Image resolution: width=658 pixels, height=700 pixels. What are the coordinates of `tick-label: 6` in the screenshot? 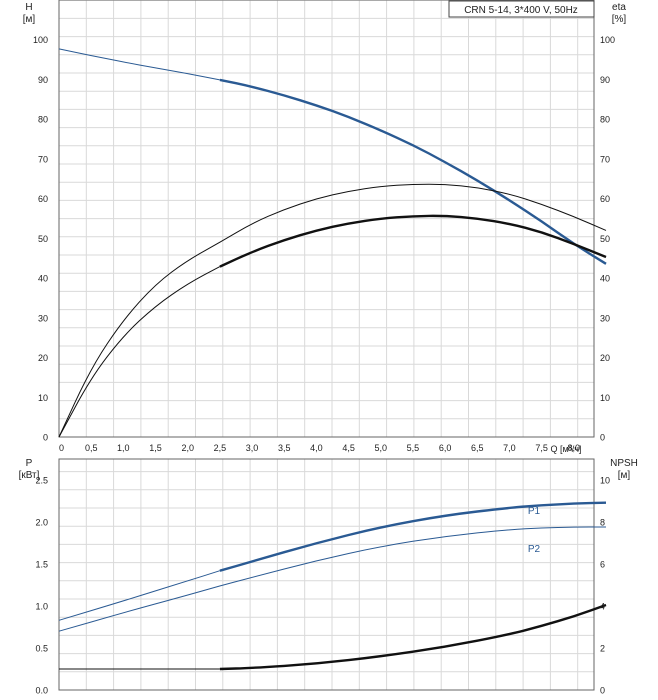 It's located at (602, 565).